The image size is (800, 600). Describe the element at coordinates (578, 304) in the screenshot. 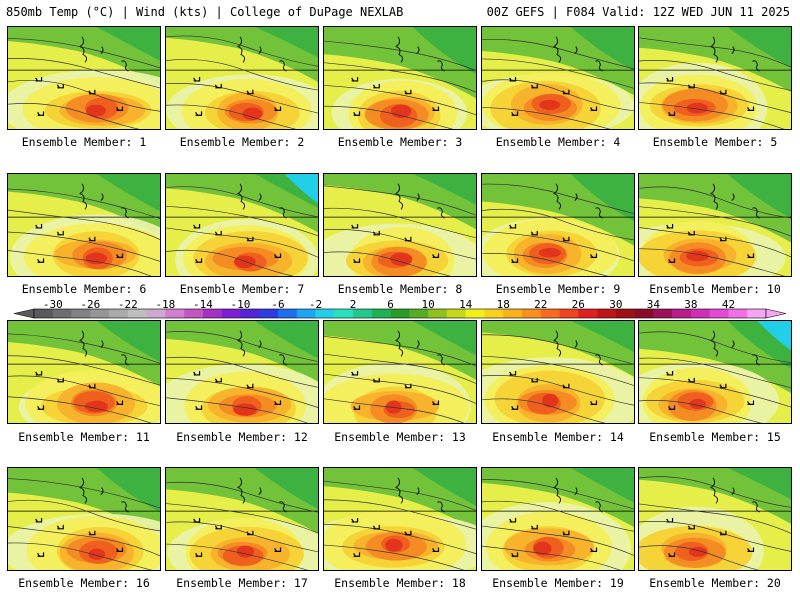

I see `colorbar-tick-label: 26` at that location.